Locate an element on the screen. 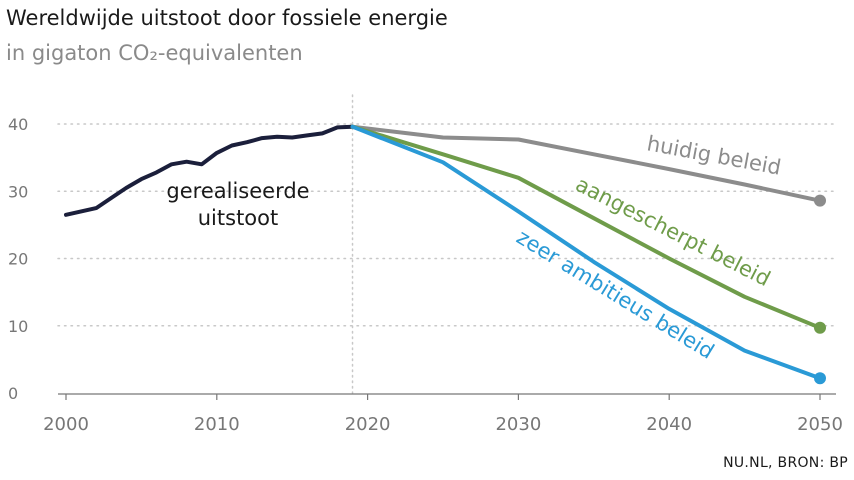  series-line-gerealiseerde-uitstoot is located at coordinates (209, 170).